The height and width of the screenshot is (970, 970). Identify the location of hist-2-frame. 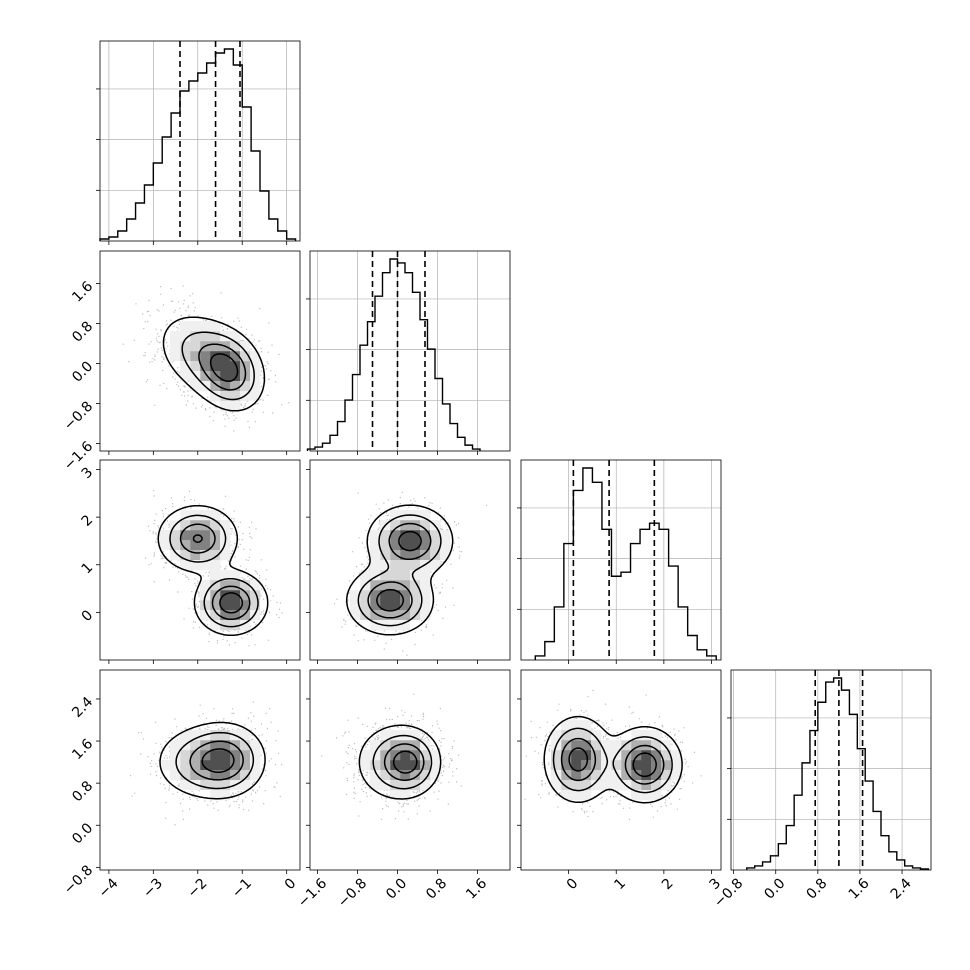
(621, 560).